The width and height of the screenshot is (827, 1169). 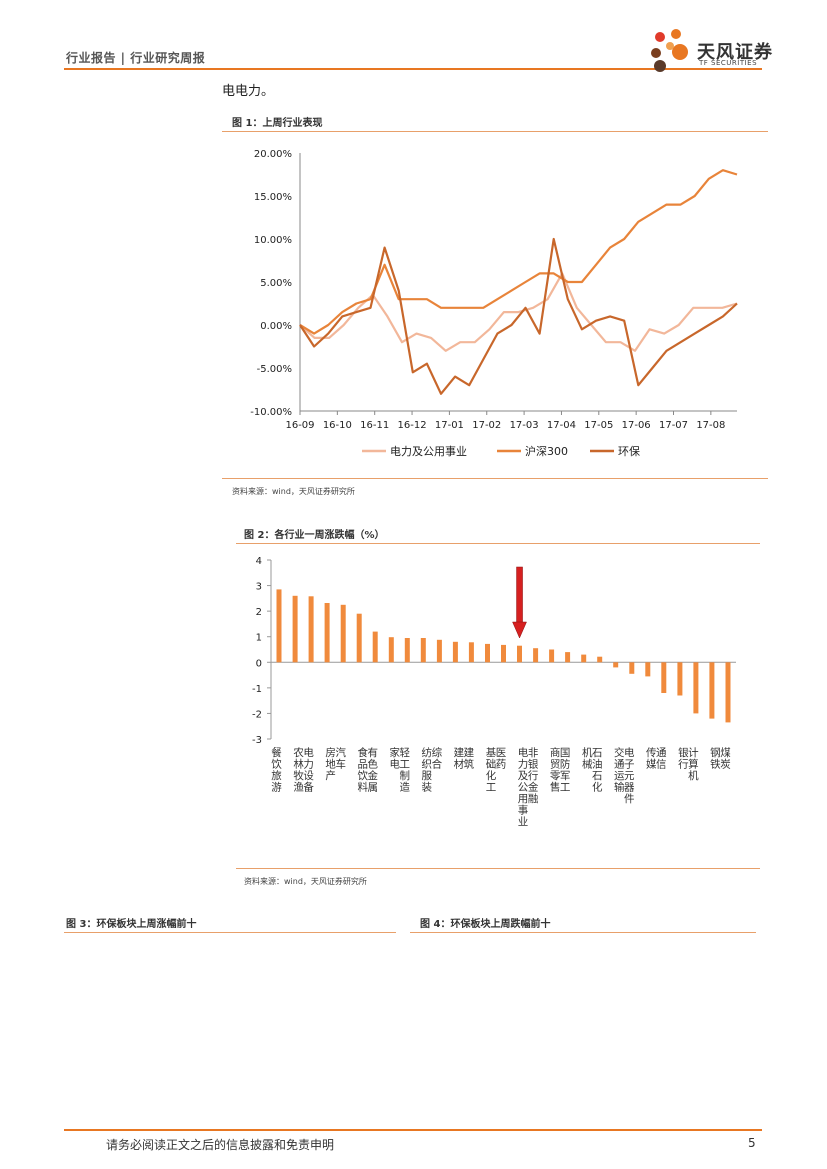 I want to click on arrow-head, so click(x=519, y=630).